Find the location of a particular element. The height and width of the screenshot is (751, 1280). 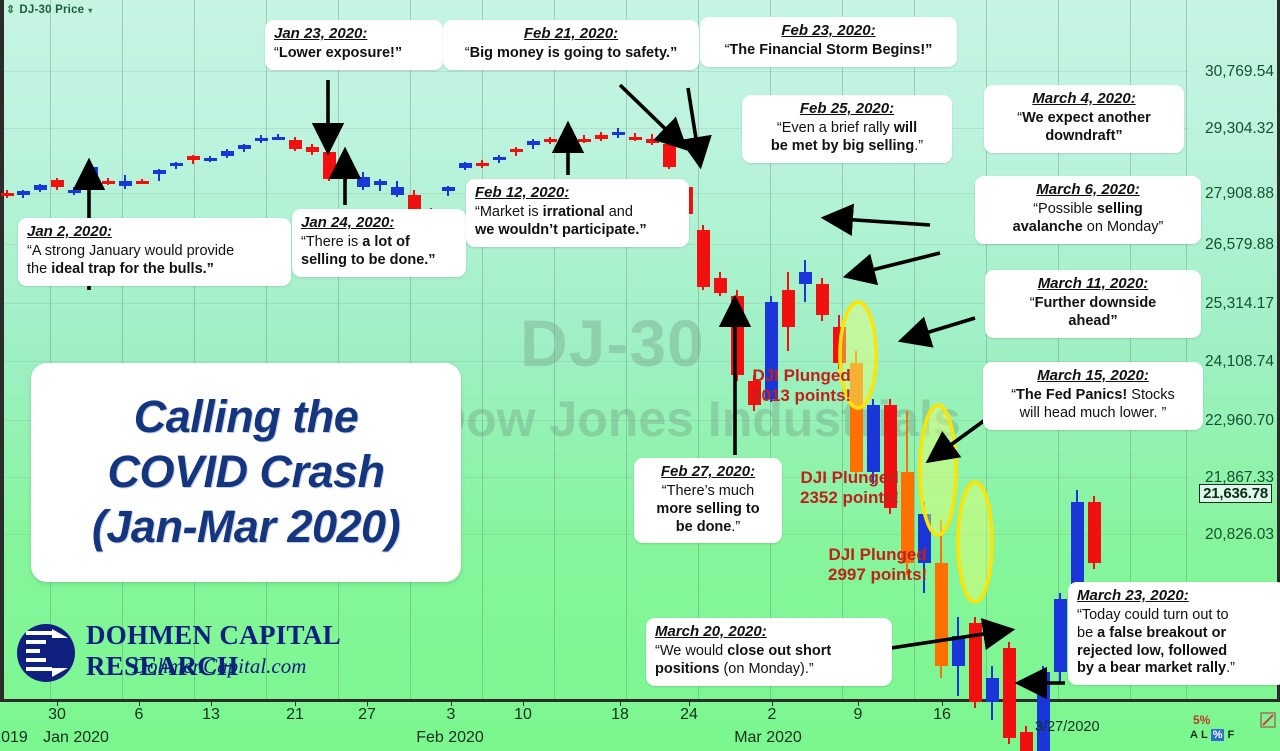

plunge-2013: DJI Plunged 2013 points! is located at coordinates (801, 385).